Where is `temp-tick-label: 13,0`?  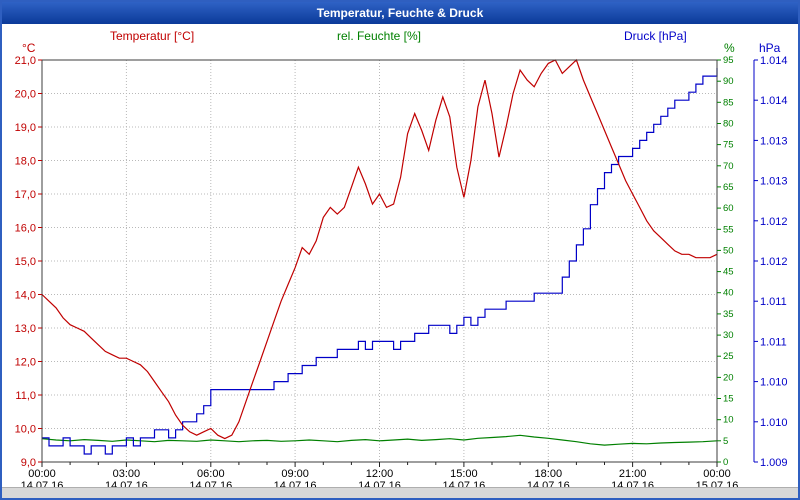
temp-tick-label: 13,0 is located at coordinates (25, 329).